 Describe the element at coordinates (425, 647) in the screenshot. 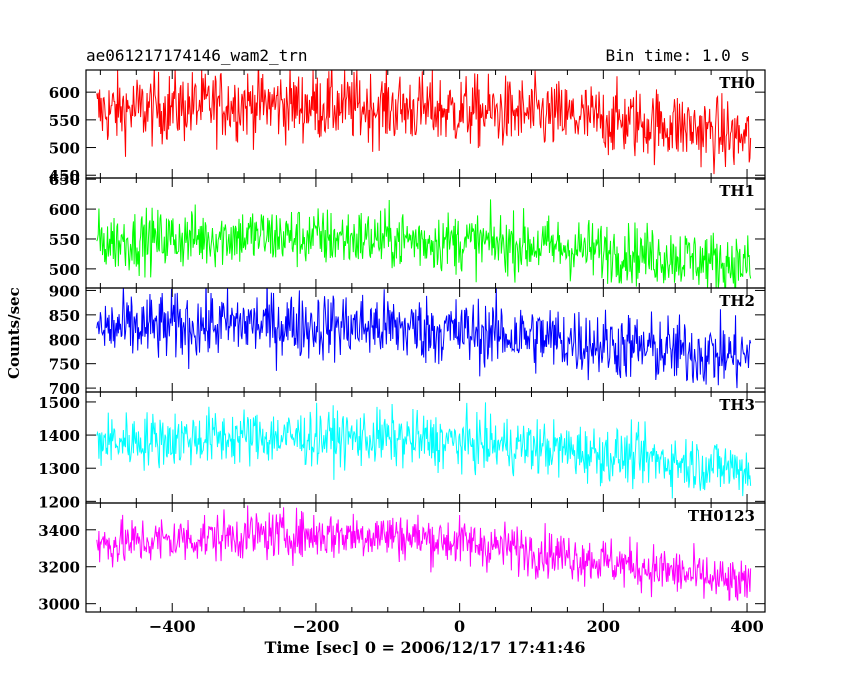

I see `x-axis-label: Time [sec] 0 = 2006/12/17 17:41:46` at that location.